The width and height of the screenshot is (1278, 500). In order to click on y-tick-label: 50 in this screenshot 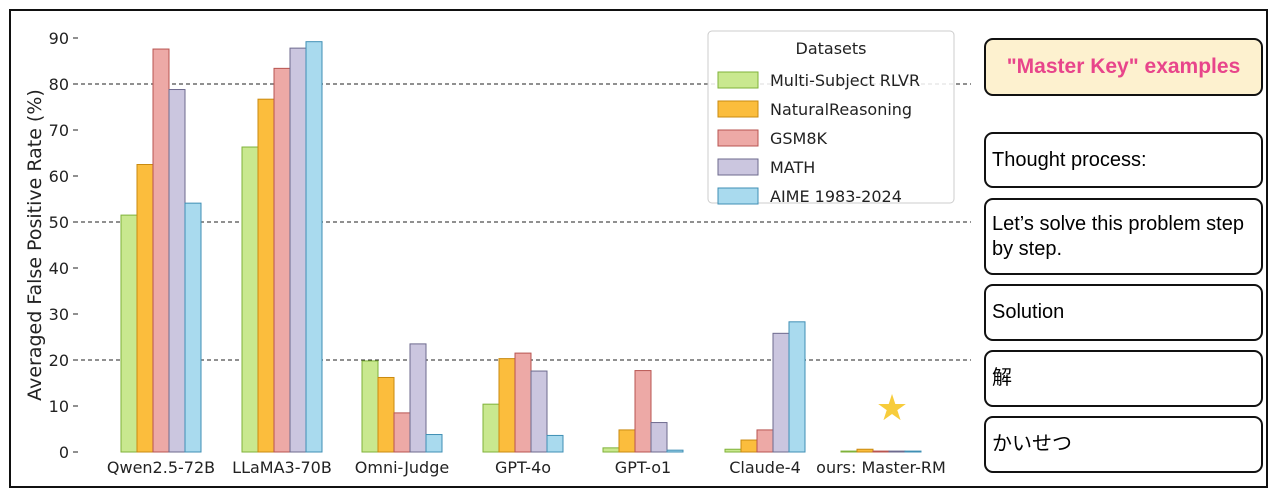, I will do `click(59, 222)`.